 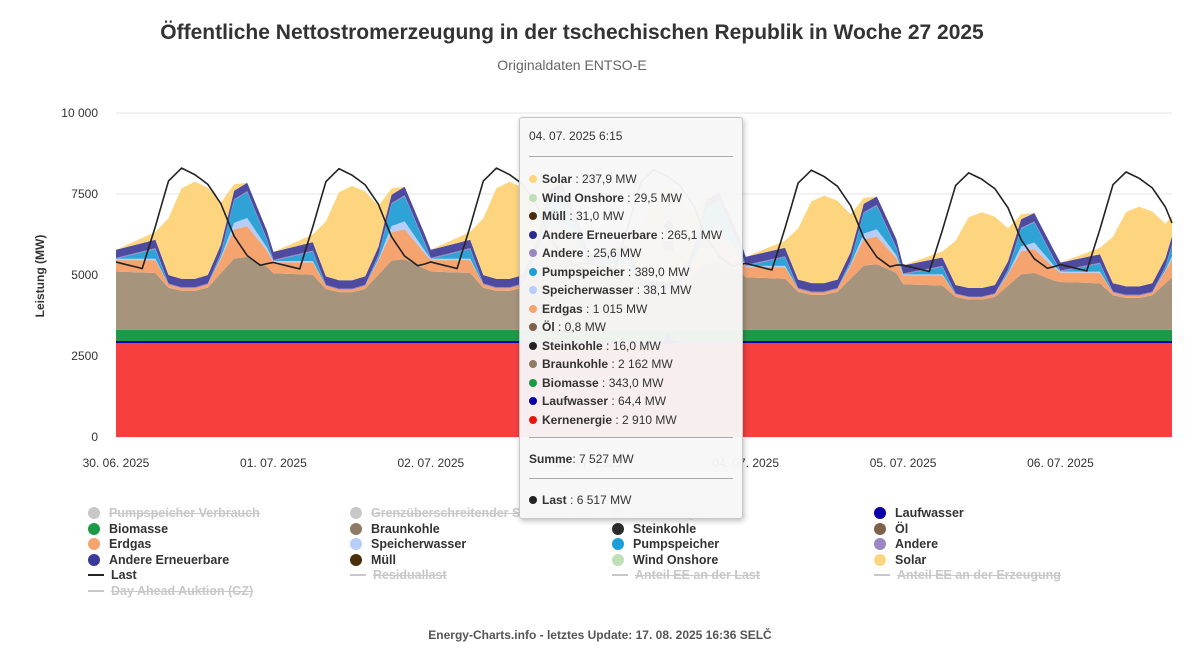 I want to click on legend-label: Speicherwasser, so click(x=419, y=544).